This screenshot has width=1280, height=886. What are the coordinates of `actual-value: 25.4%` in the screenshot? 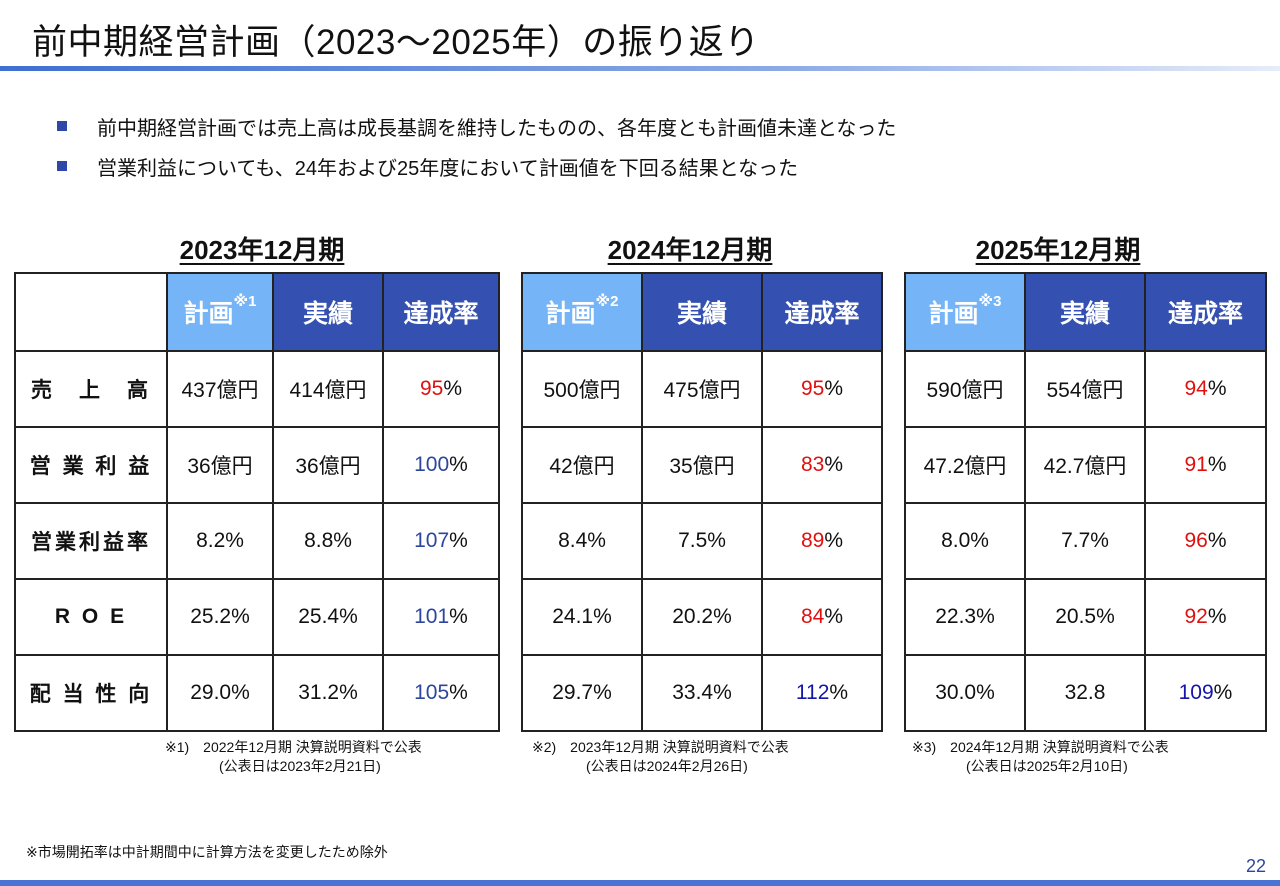 It's located at (328, 617).